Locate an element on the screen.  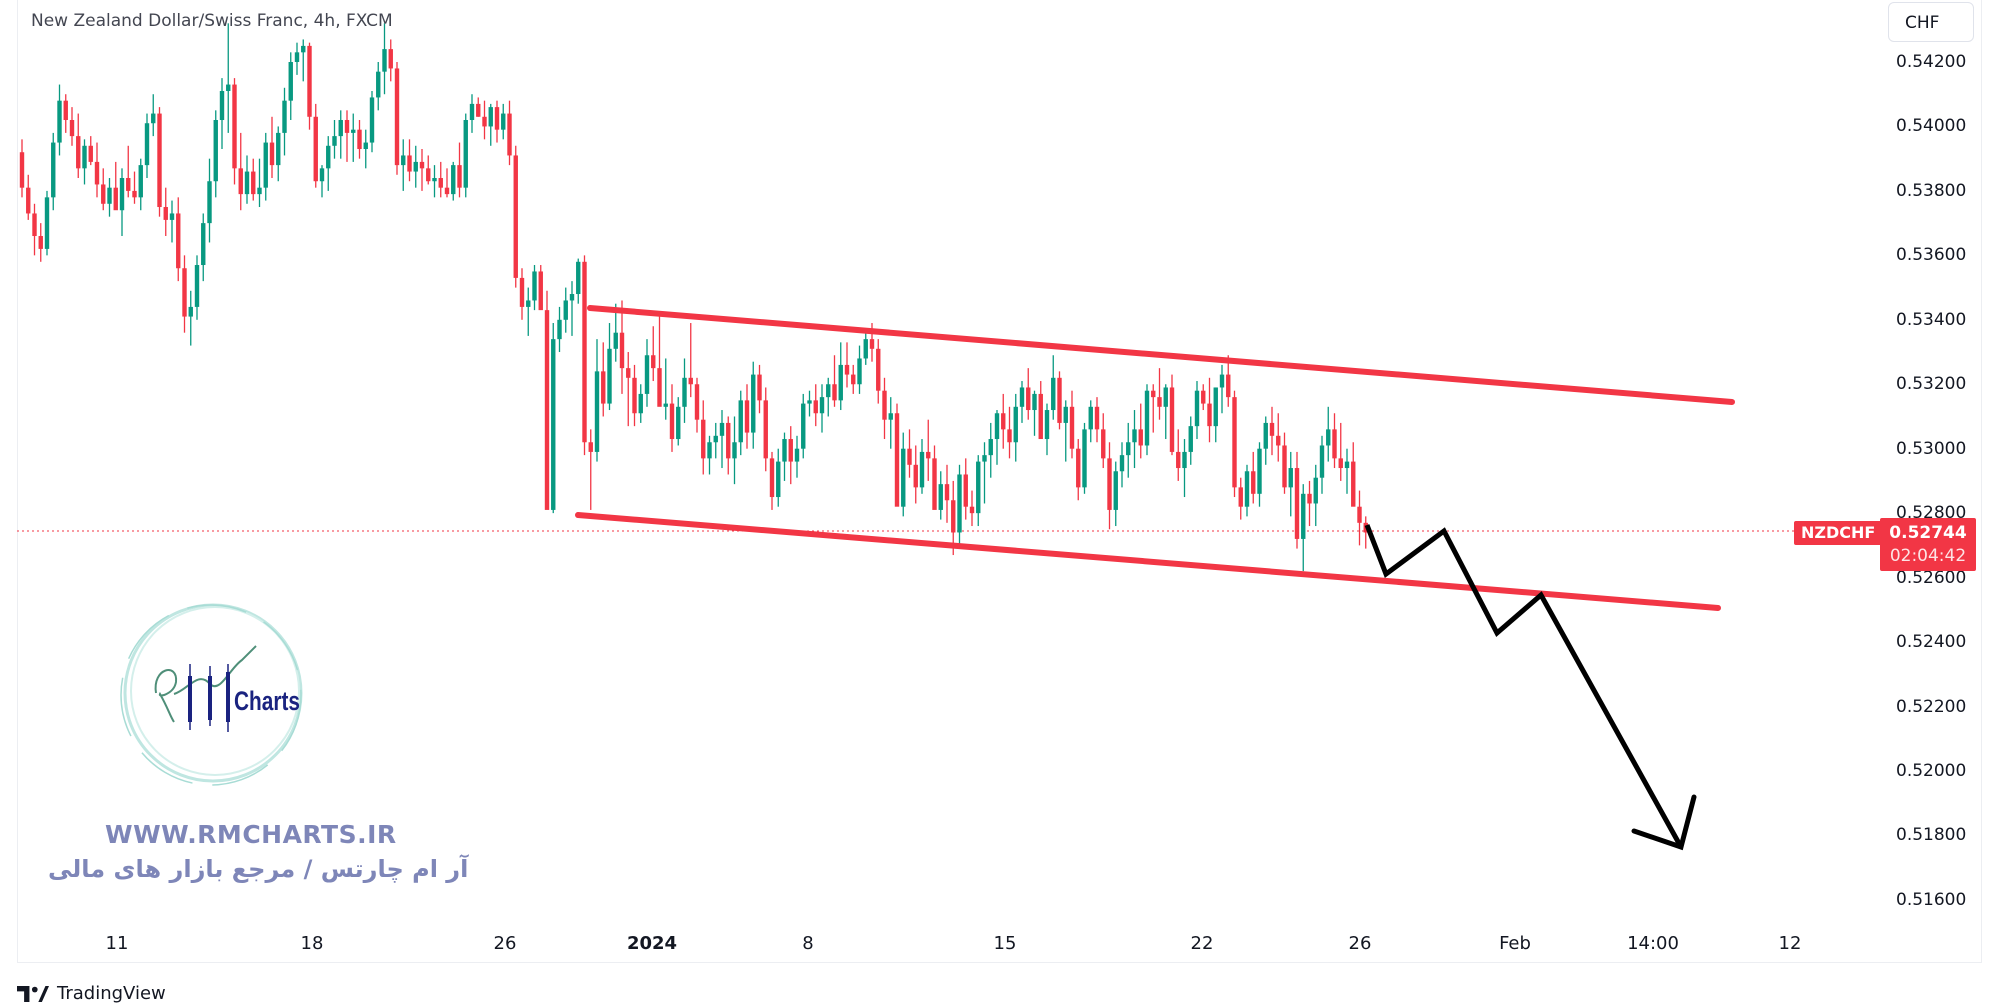
rmcharts-logo: Charts is located at coordinates (211, 694).